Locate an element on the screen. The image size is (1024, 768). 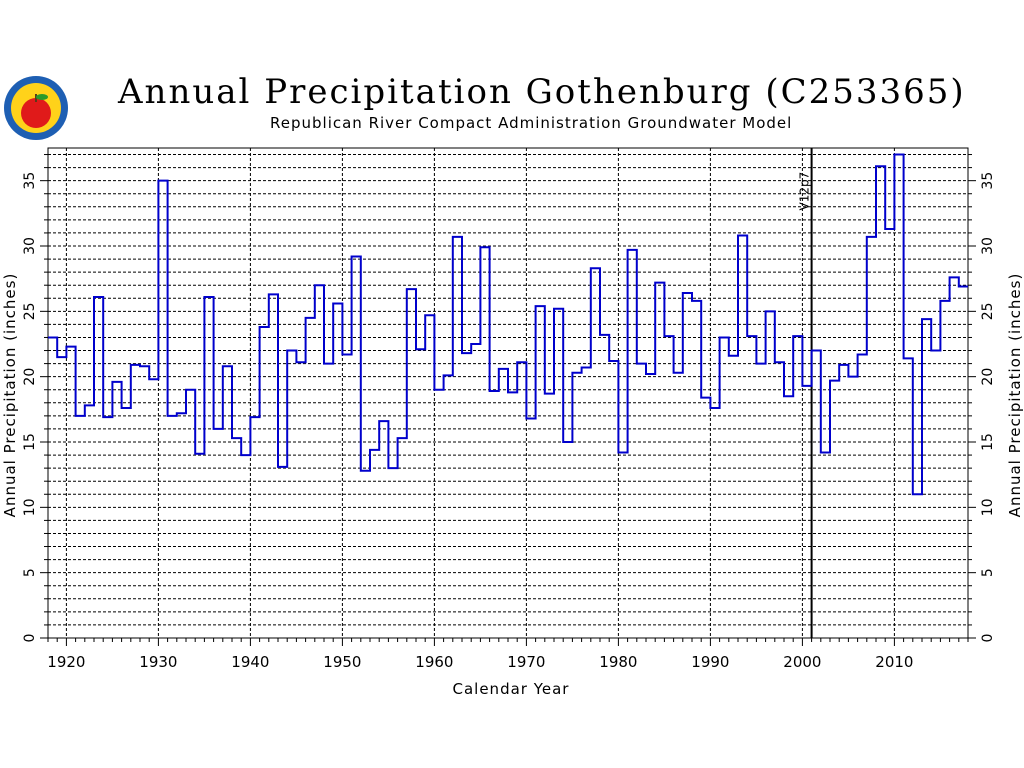
version-annotation: V12p7 is located at coordinates (805, 191).